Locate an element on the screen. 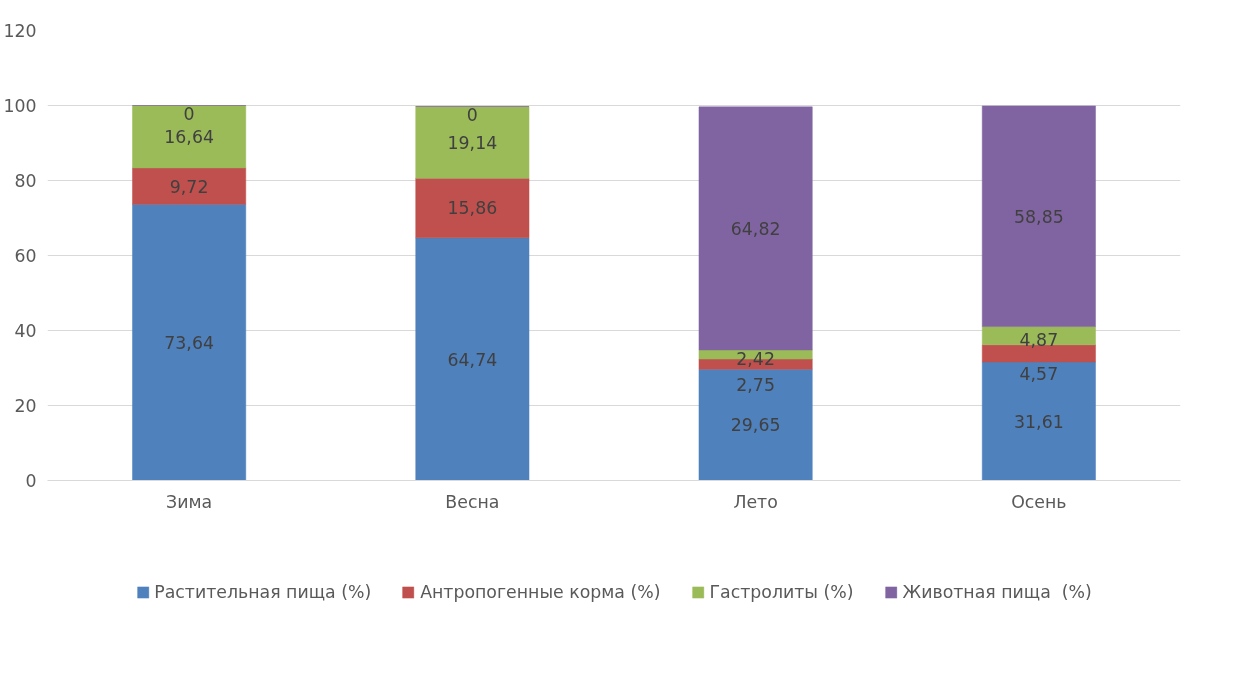 This screenshot has width=1245, height=677. x-tick-label: Зима is located at coordinates (189, 501).